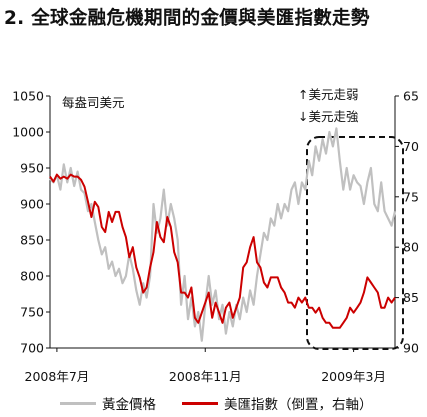  Describe the element at coordinates (298, 405) in the screenshot. I see `legend-label-usd: 美匯指數（倒置，右軸）` at that location.